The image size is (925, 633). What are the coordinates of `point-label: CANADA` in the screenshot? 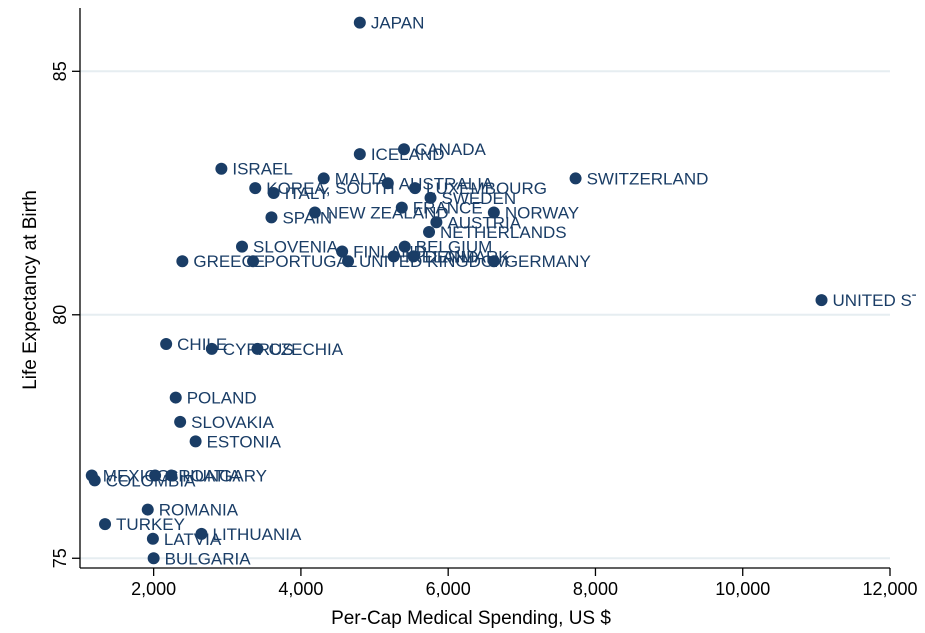 It's located at (451, 149).